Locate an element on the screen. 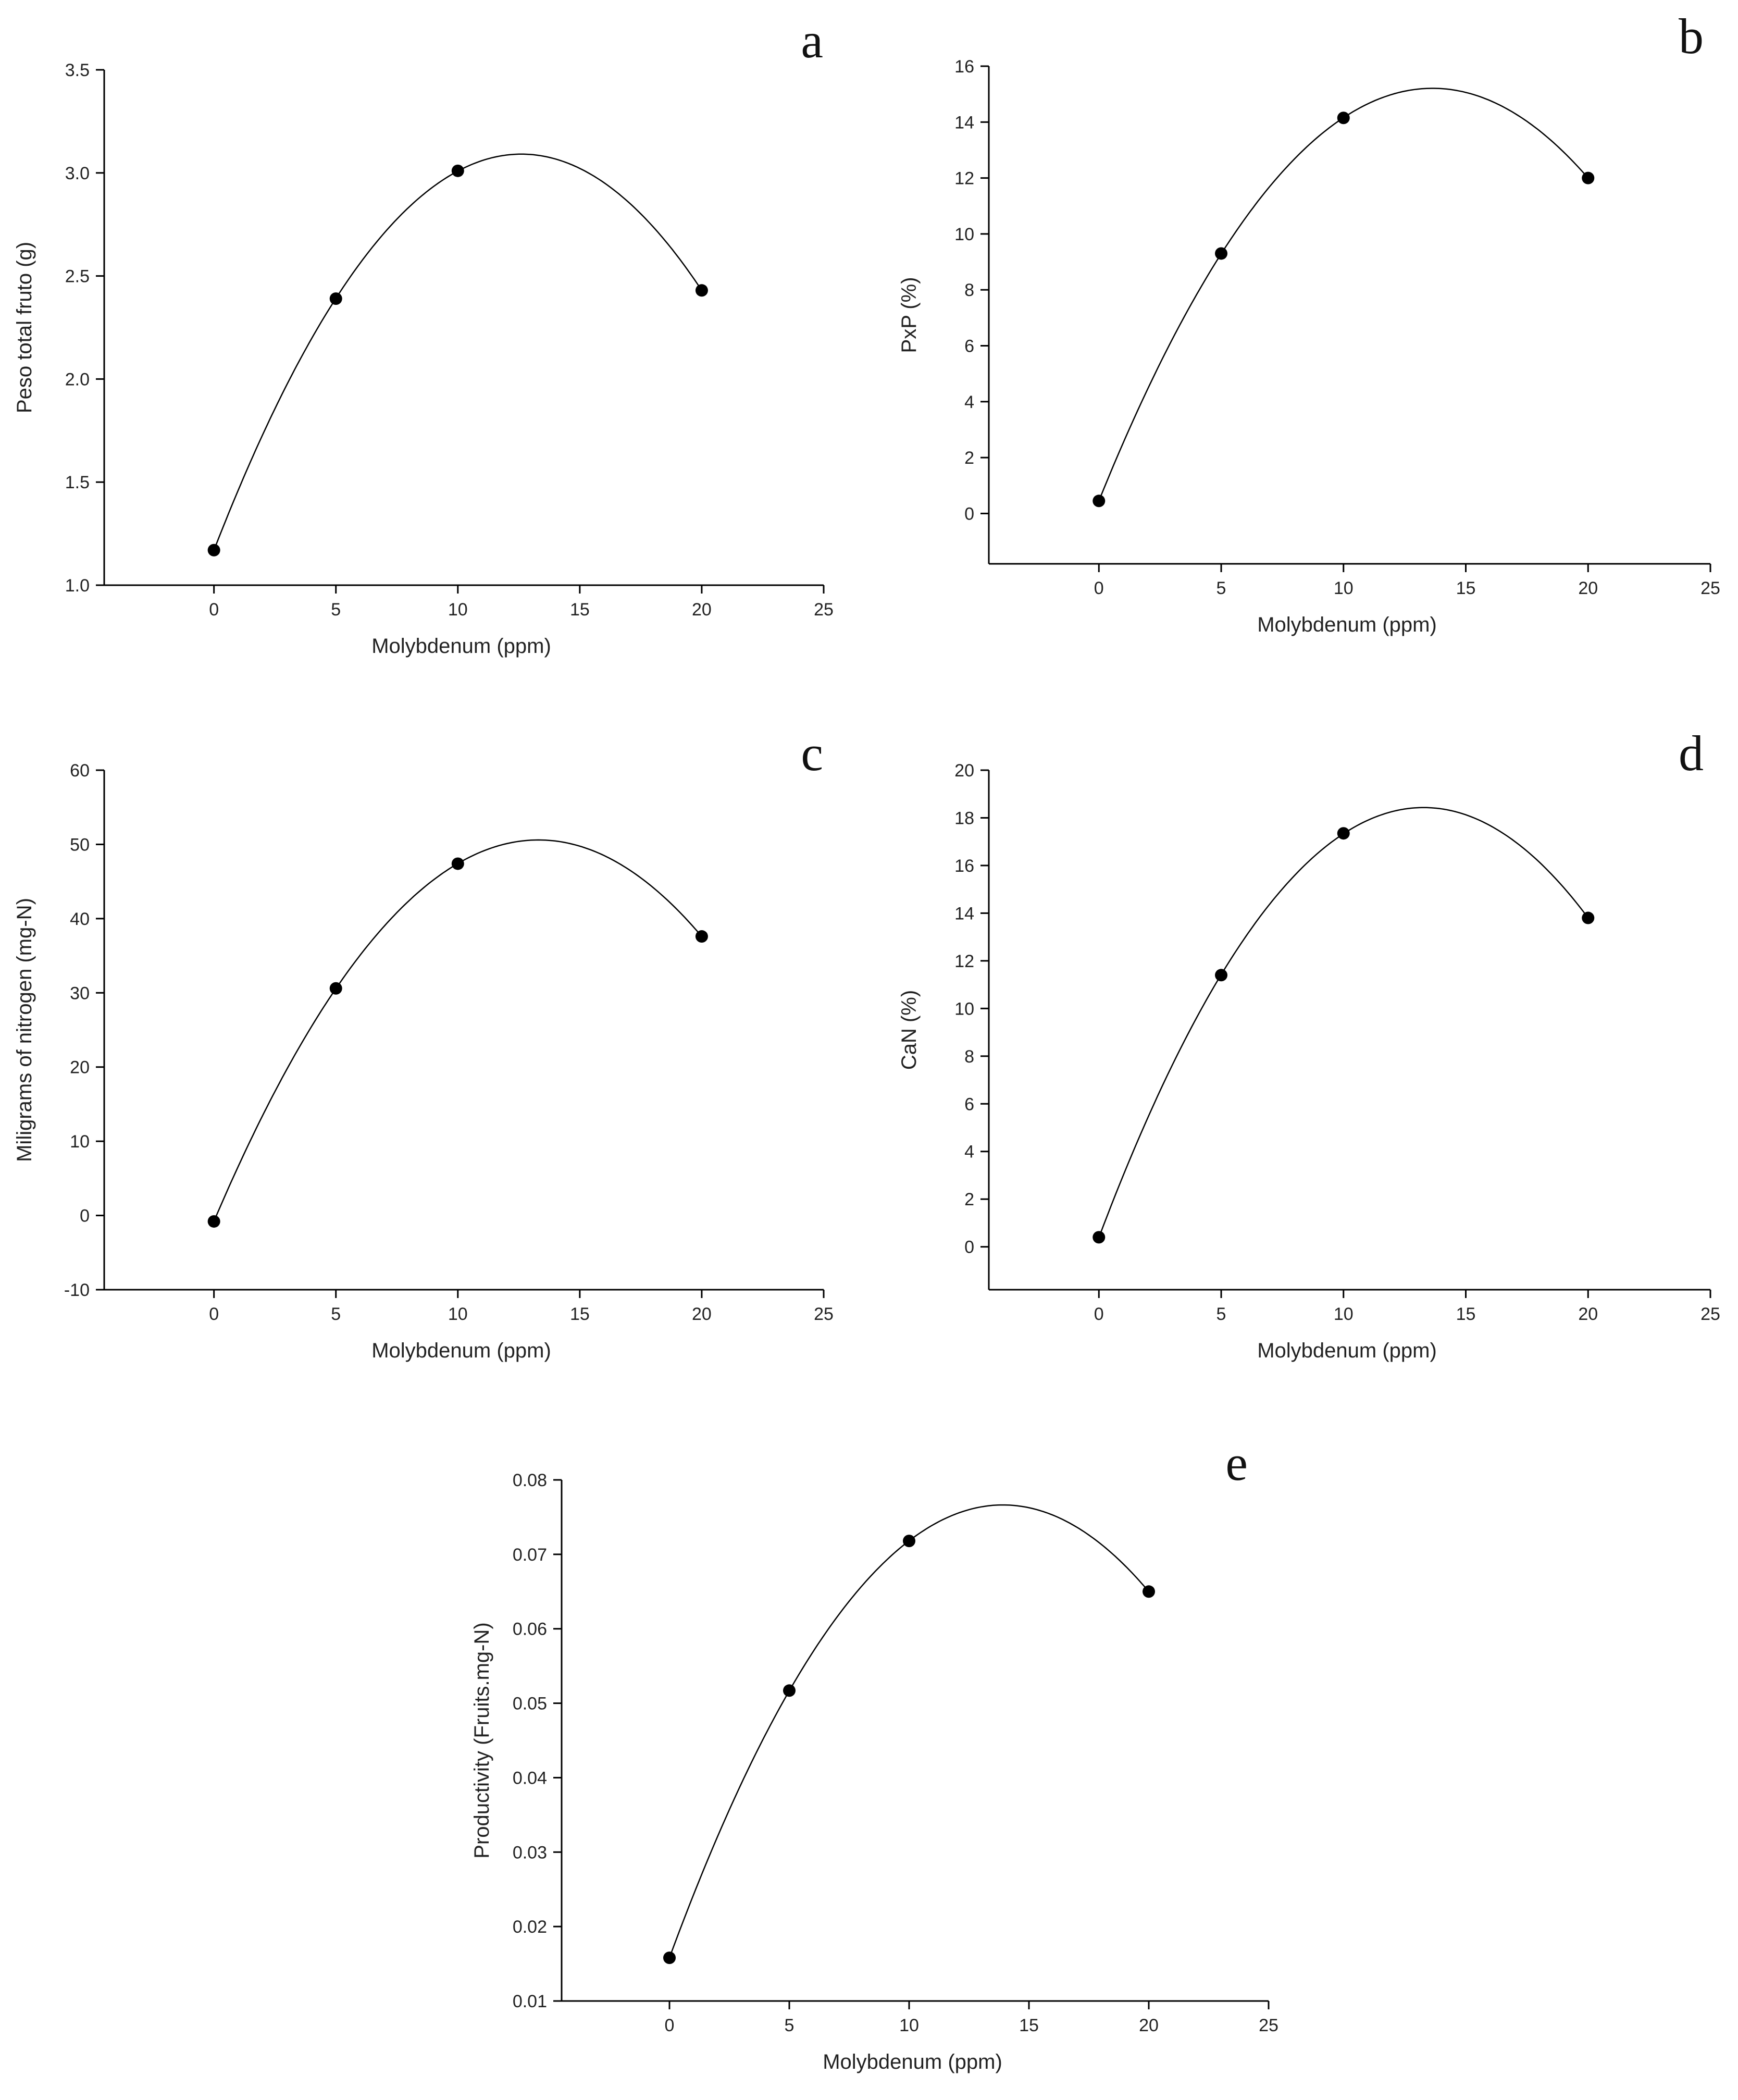  y-tick-label: 3.0 is located at coordinates (77, 174).